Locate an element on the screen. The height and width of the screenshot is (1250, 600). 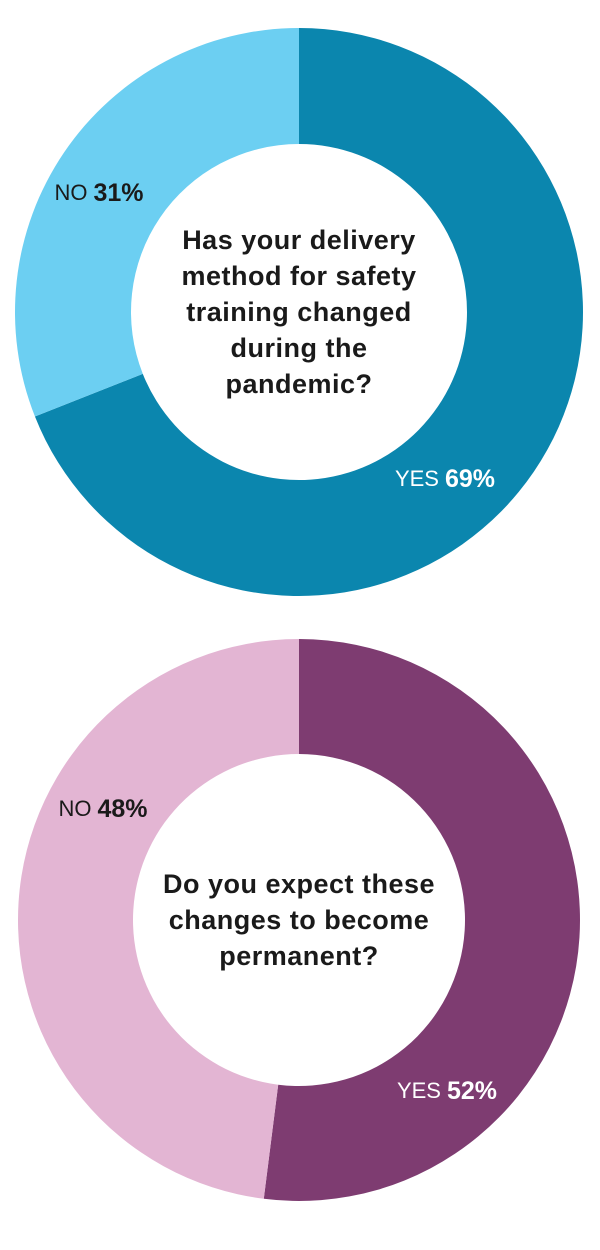
slice-label: NO 31% is located at coordinates (98, 193).